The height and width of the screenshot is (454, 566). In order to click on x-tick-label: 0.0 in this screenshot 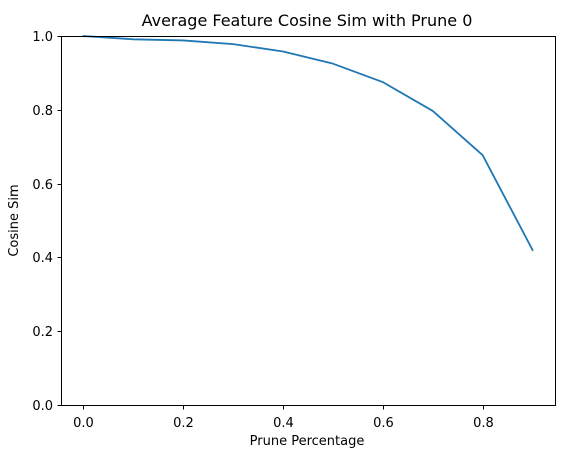, I will do `click(83, 423)`.